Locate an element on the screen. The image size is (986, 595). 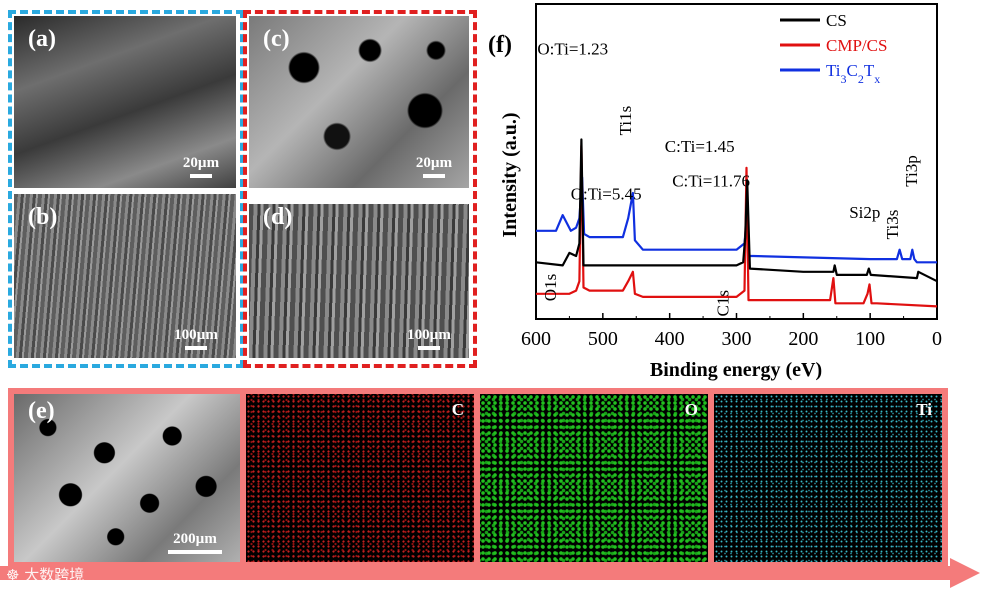
x-axis-label: Binding energy (eV) is located at coordinates (736, 370).